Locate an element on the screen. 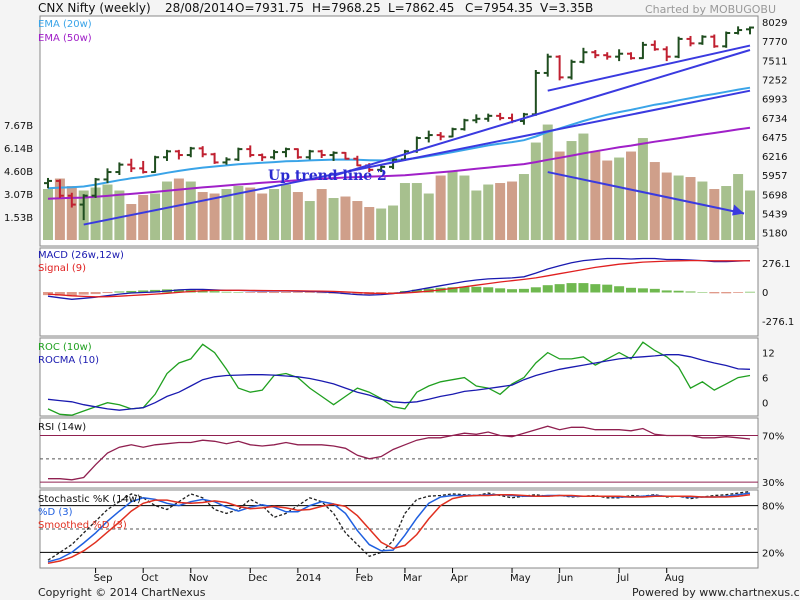 Image resolution: width=800 pixels, height=600 pixels. legend-ema20: EMA (20w) is located at coordinates (65, 24).